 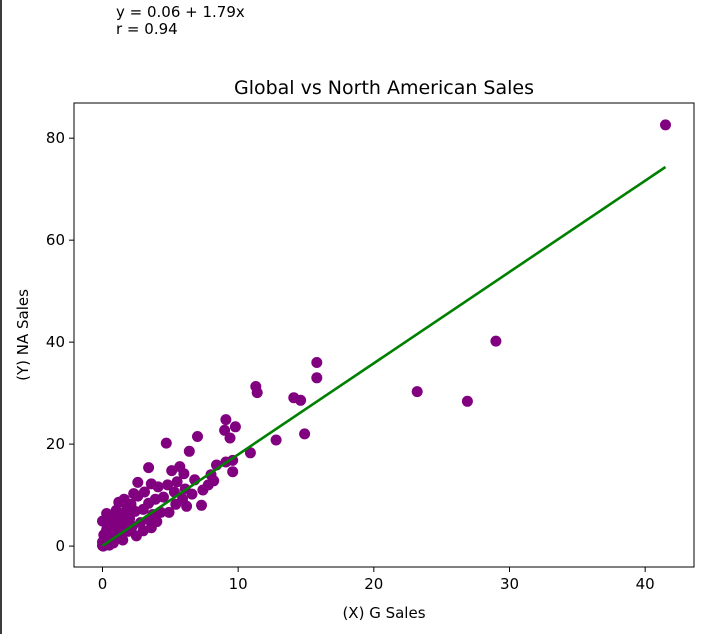 What do you see at coordinates (55, 240) in the screenshot?
I see `y-tick-label: 60` at bounding box center [55, 240].